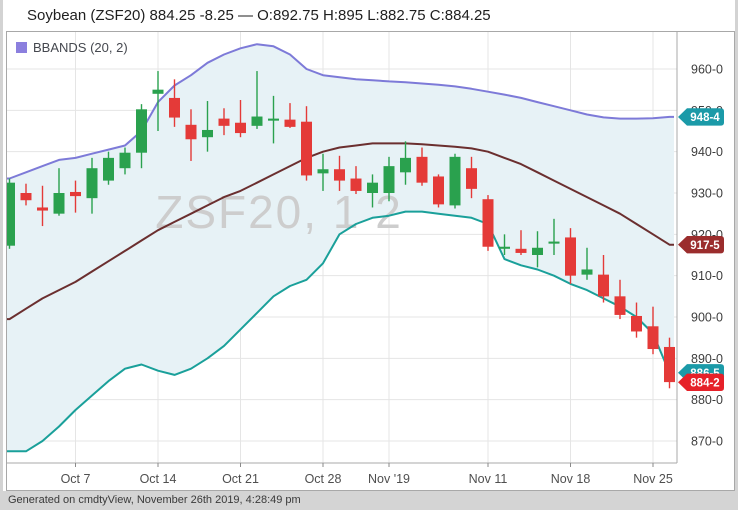 This screenshot has height=510, width=738. What do you see at coordinates (707, 193) in the screenshot?
I see `y-tick-label: 930-0` at bounding box center [707, 193].